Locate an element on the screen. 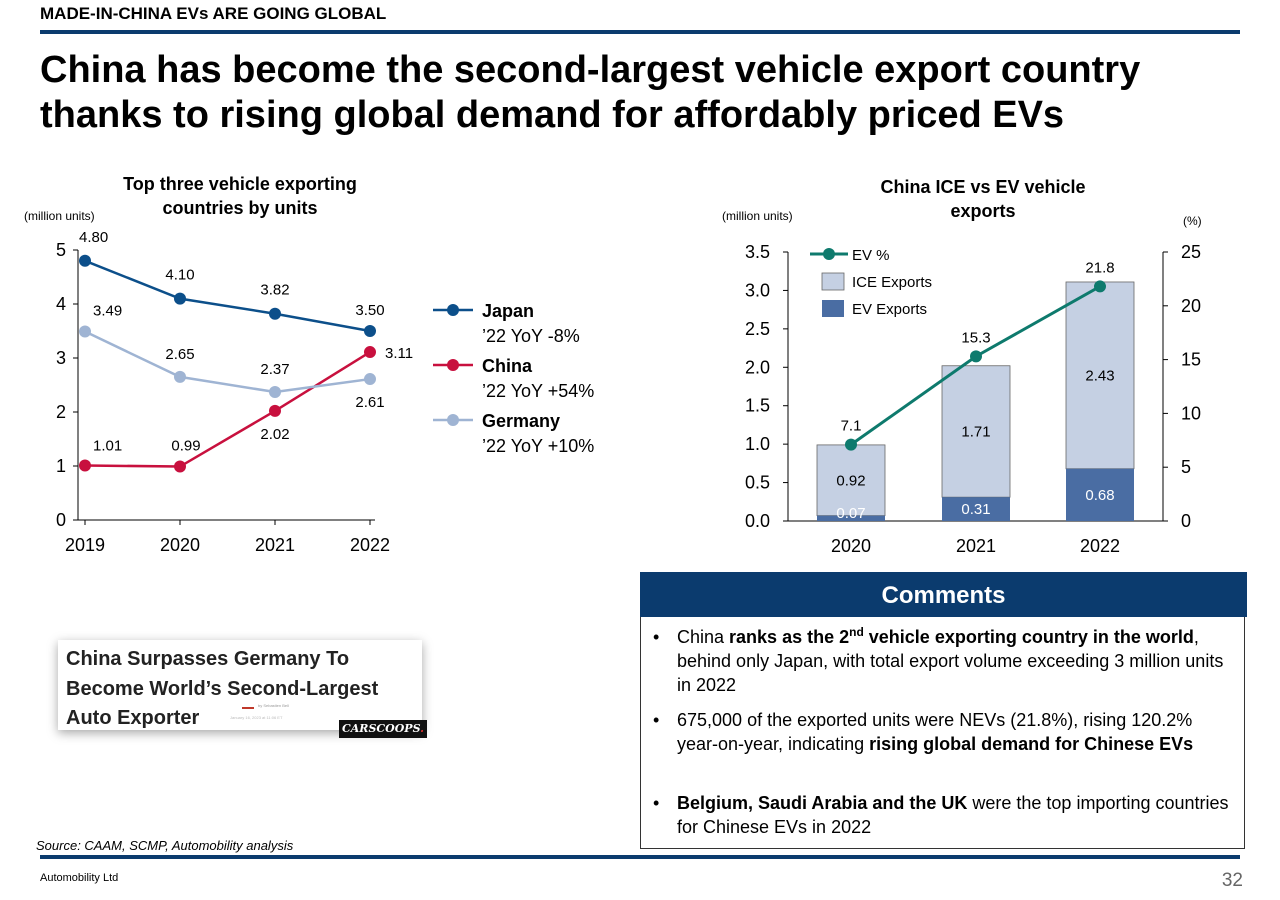 Image resolution: width=1280 pixels, height=900 pixels. y-tick-label: 0.5 is located at coordinates (757, 483).